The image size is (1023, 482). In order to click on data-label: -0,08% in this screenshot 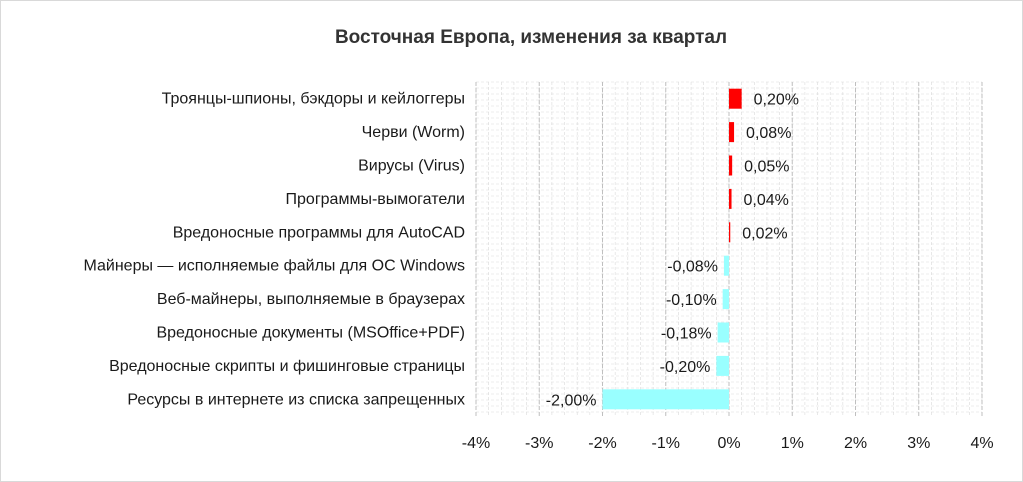, I will do `click(692, 267)`.